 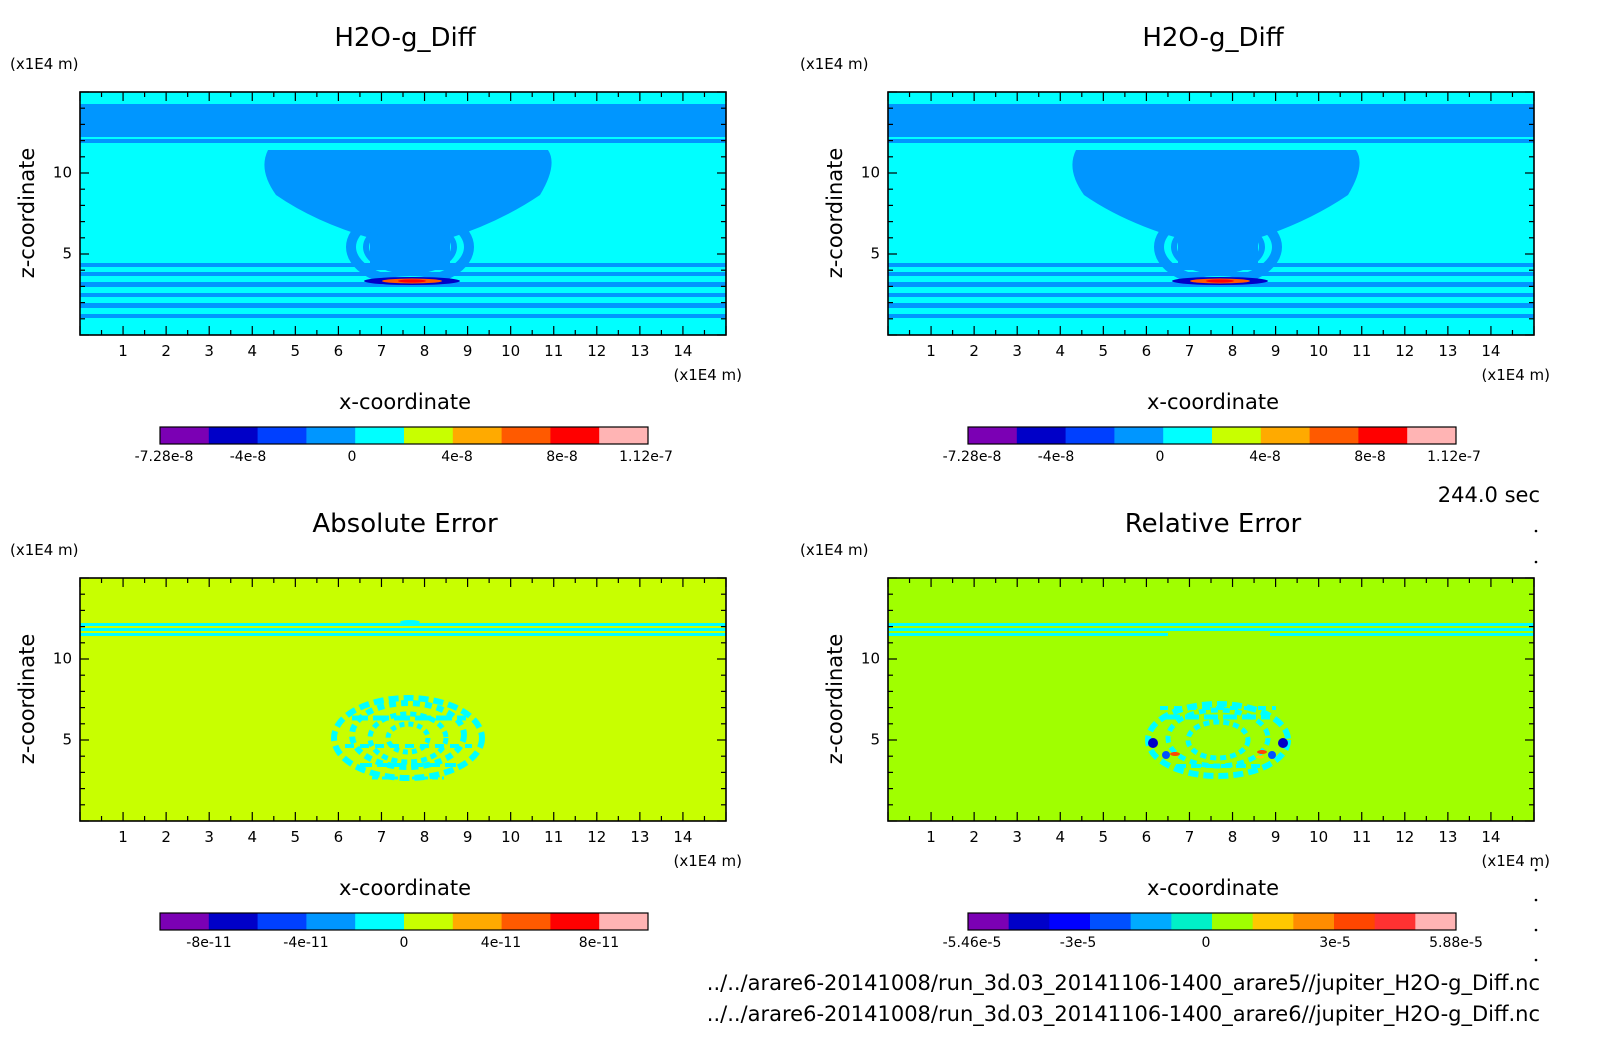 I want to click on colorbar-tick-label: 8e-8, so click(x=561, y=457).